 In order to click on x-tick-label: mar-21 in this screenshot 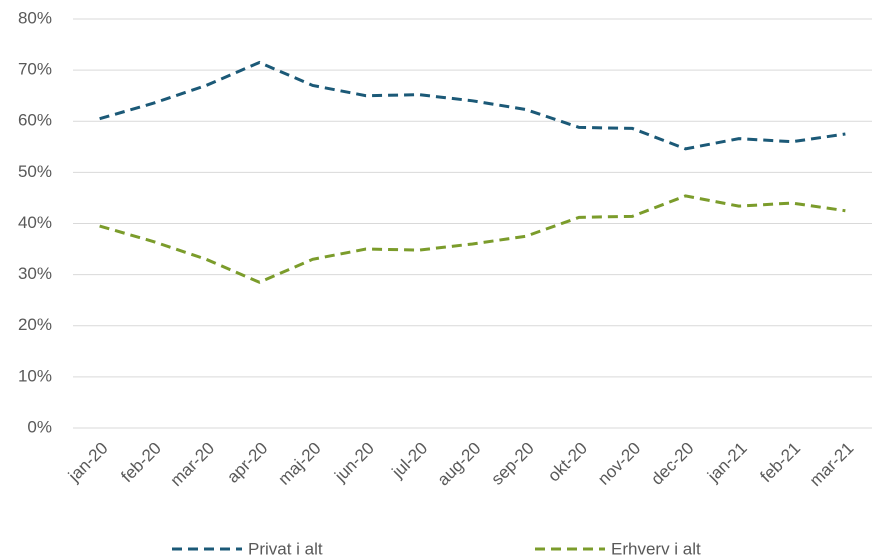, I will do `click(832, 465)`.